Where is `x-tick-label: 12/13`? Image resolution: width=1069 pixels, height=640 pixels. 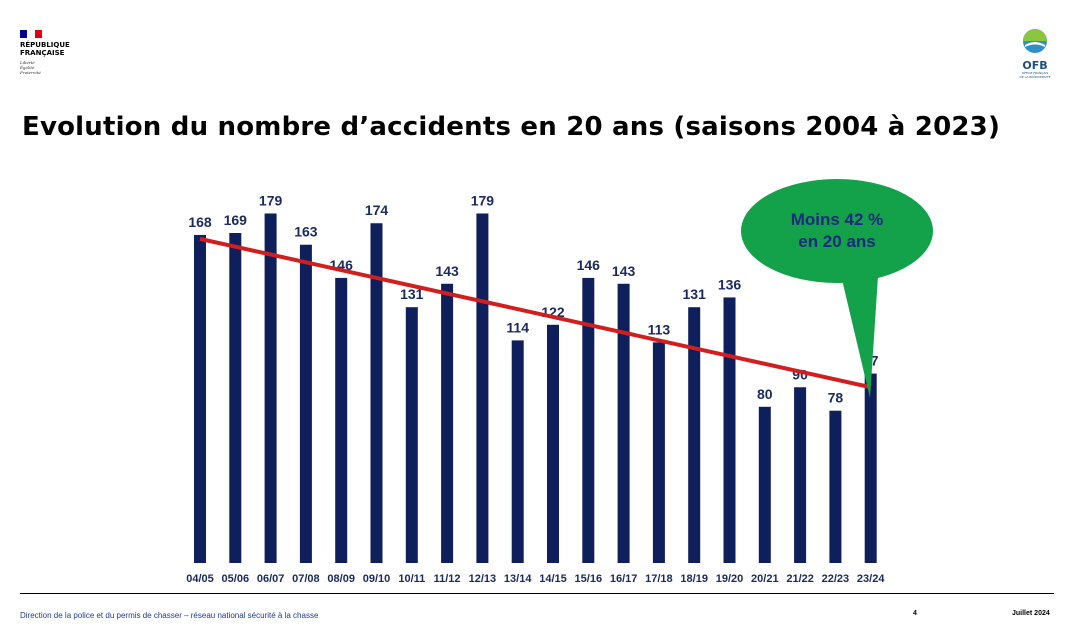
x-tick-label: 12/13 is located at coordinates (483, 579).